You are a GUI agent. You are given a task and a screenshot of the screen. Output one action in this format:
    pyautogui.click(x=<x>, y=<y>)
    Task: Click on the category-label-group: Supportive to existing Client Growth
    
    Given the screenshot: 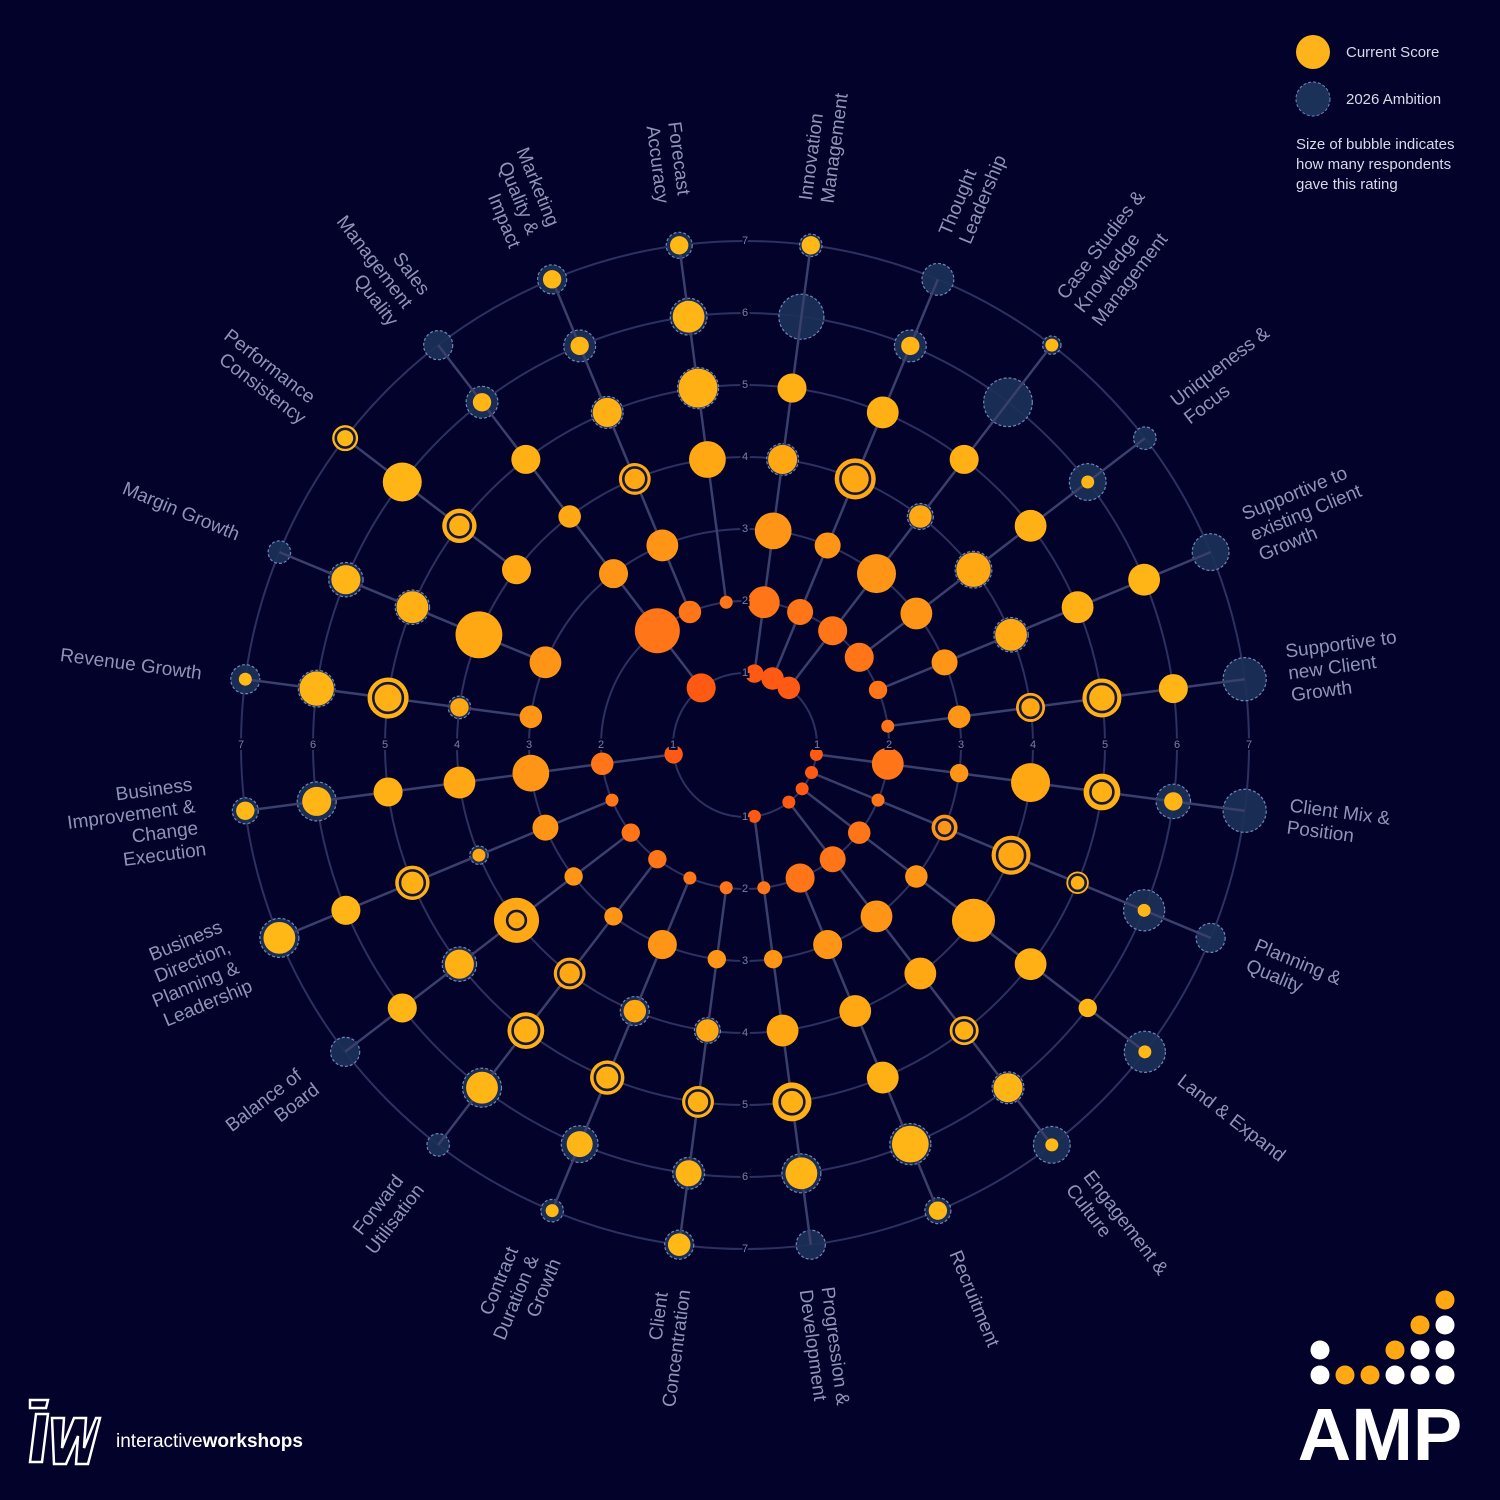 What is the action you would take?
    pyautogui.click(x=1304, y=513)
    